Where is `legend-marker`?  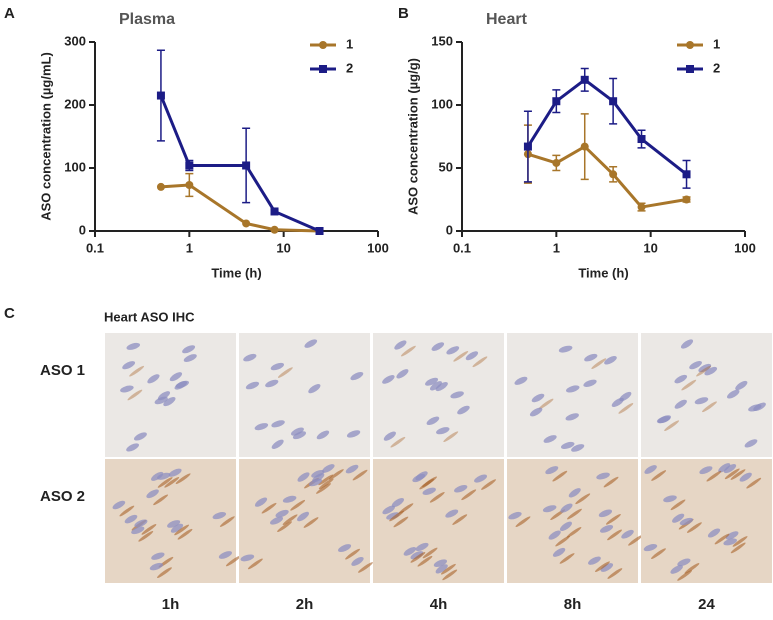
legend-marker is located at coordinates (323, 69).